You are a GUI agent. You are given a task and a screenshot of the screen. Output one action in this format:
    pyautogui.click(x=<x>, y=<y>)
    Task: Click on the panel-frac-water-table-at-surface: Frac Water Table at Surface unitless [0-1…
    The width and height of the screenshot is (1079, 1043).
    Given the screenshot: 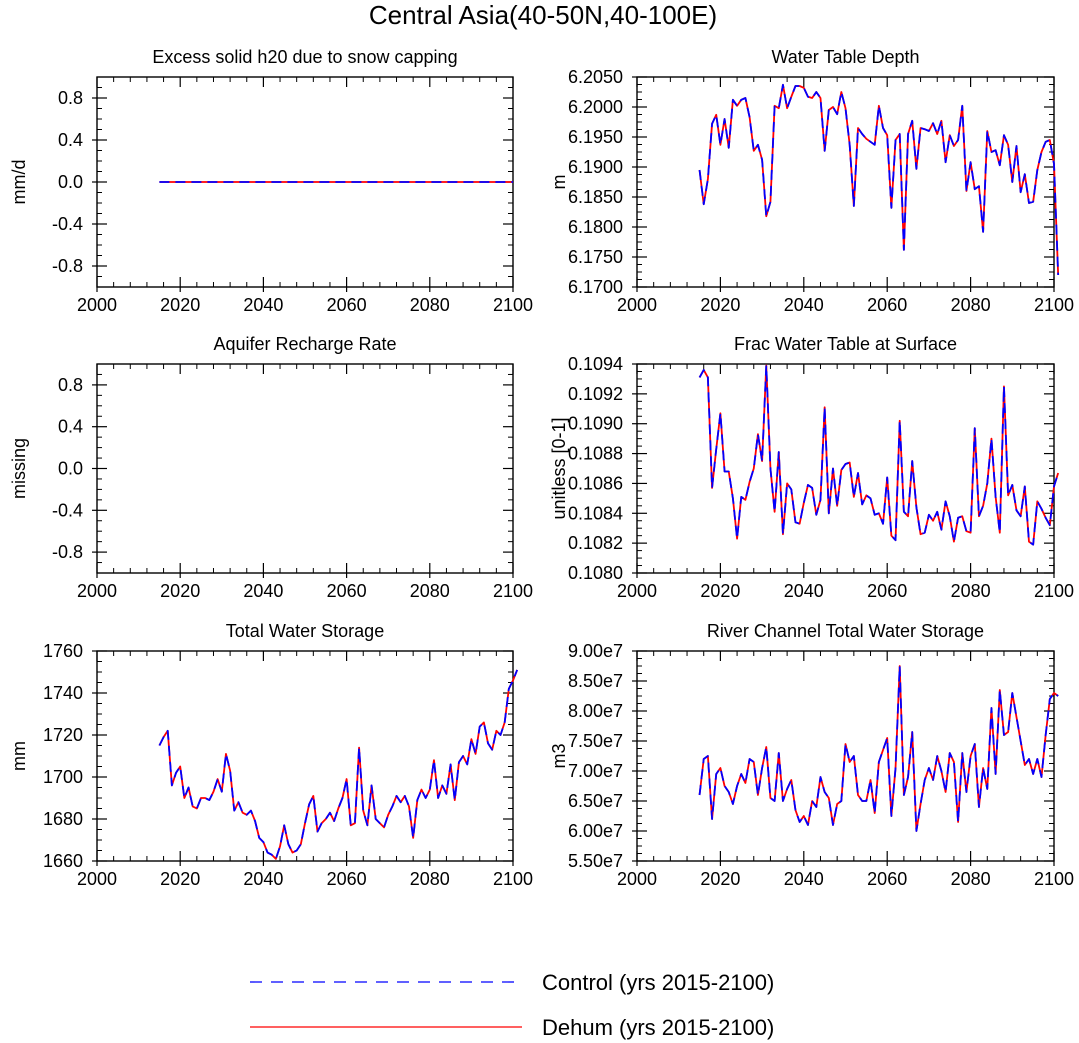 What is the action you would take?
    pyautogui.click(x=811, y=467)
    